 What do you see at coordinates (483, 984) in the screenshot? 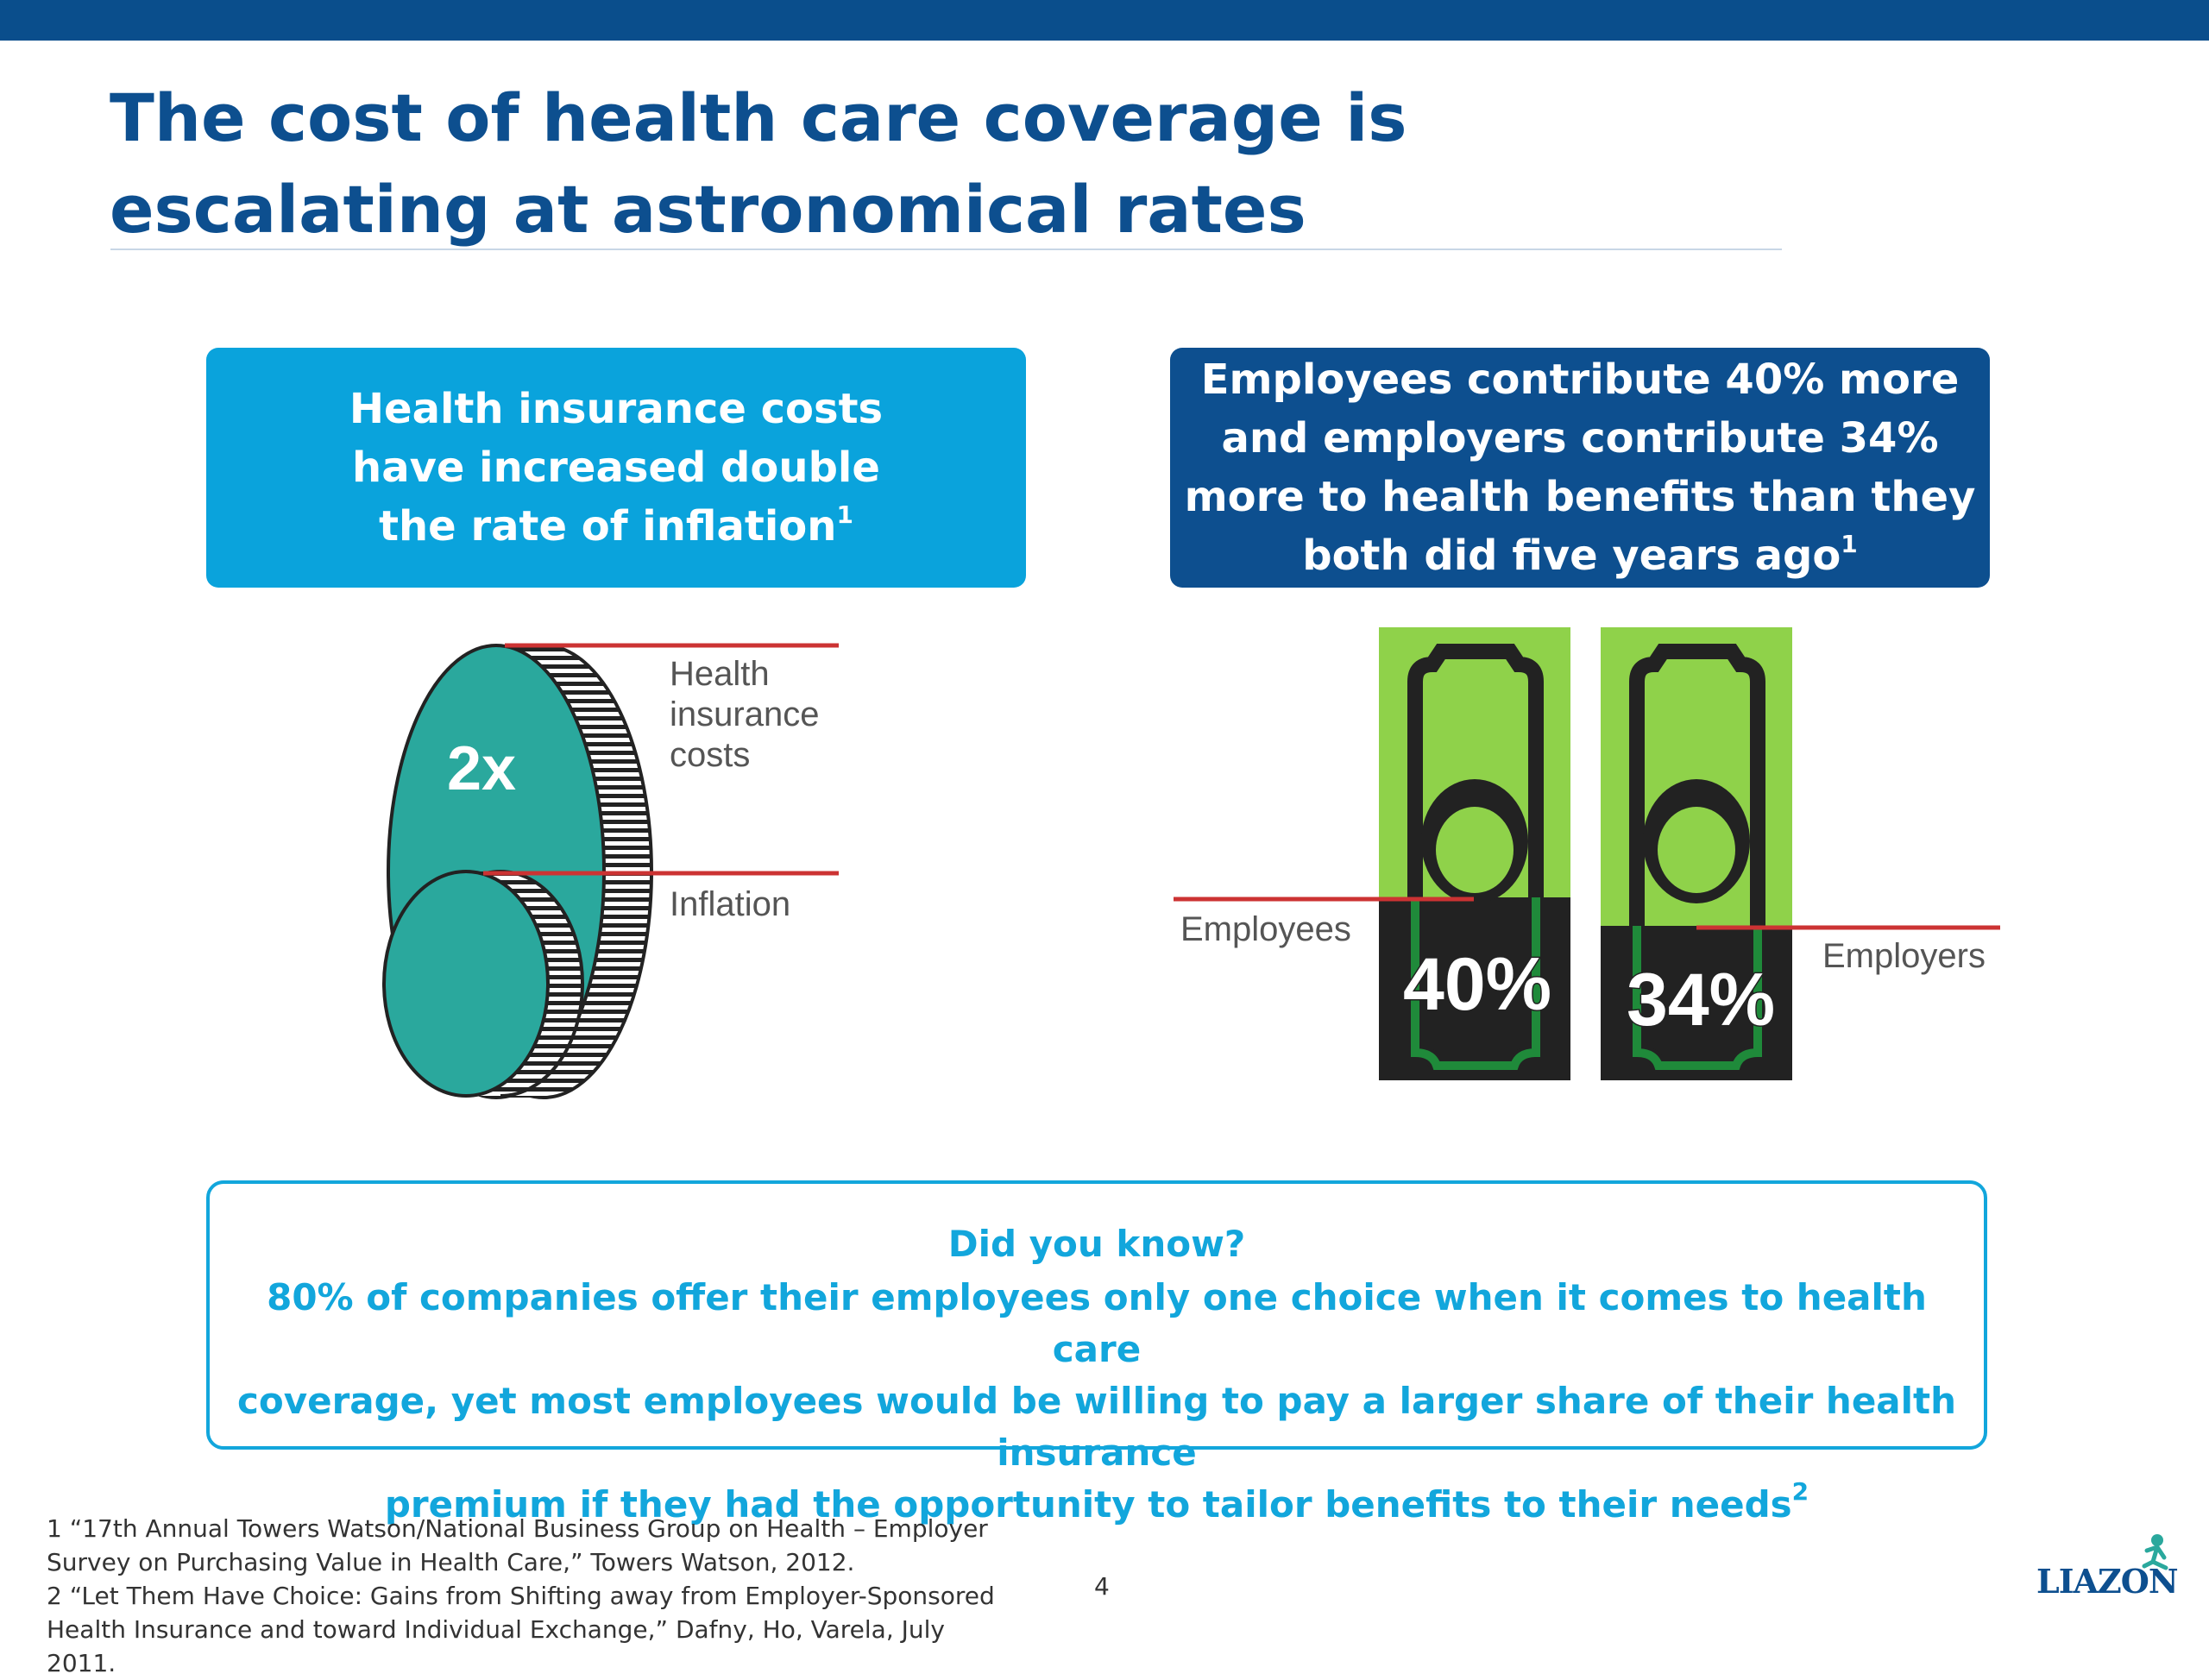
I see `small-coin-icon` at bounding box center [483, 984].